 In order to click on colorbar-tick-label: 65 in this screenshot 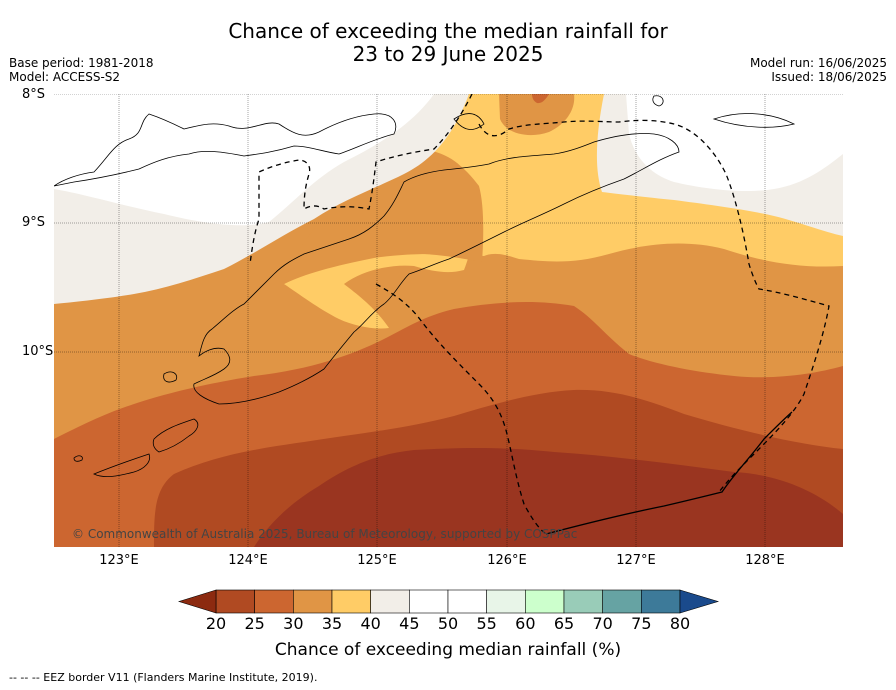, I will do `click(564, 623)`.